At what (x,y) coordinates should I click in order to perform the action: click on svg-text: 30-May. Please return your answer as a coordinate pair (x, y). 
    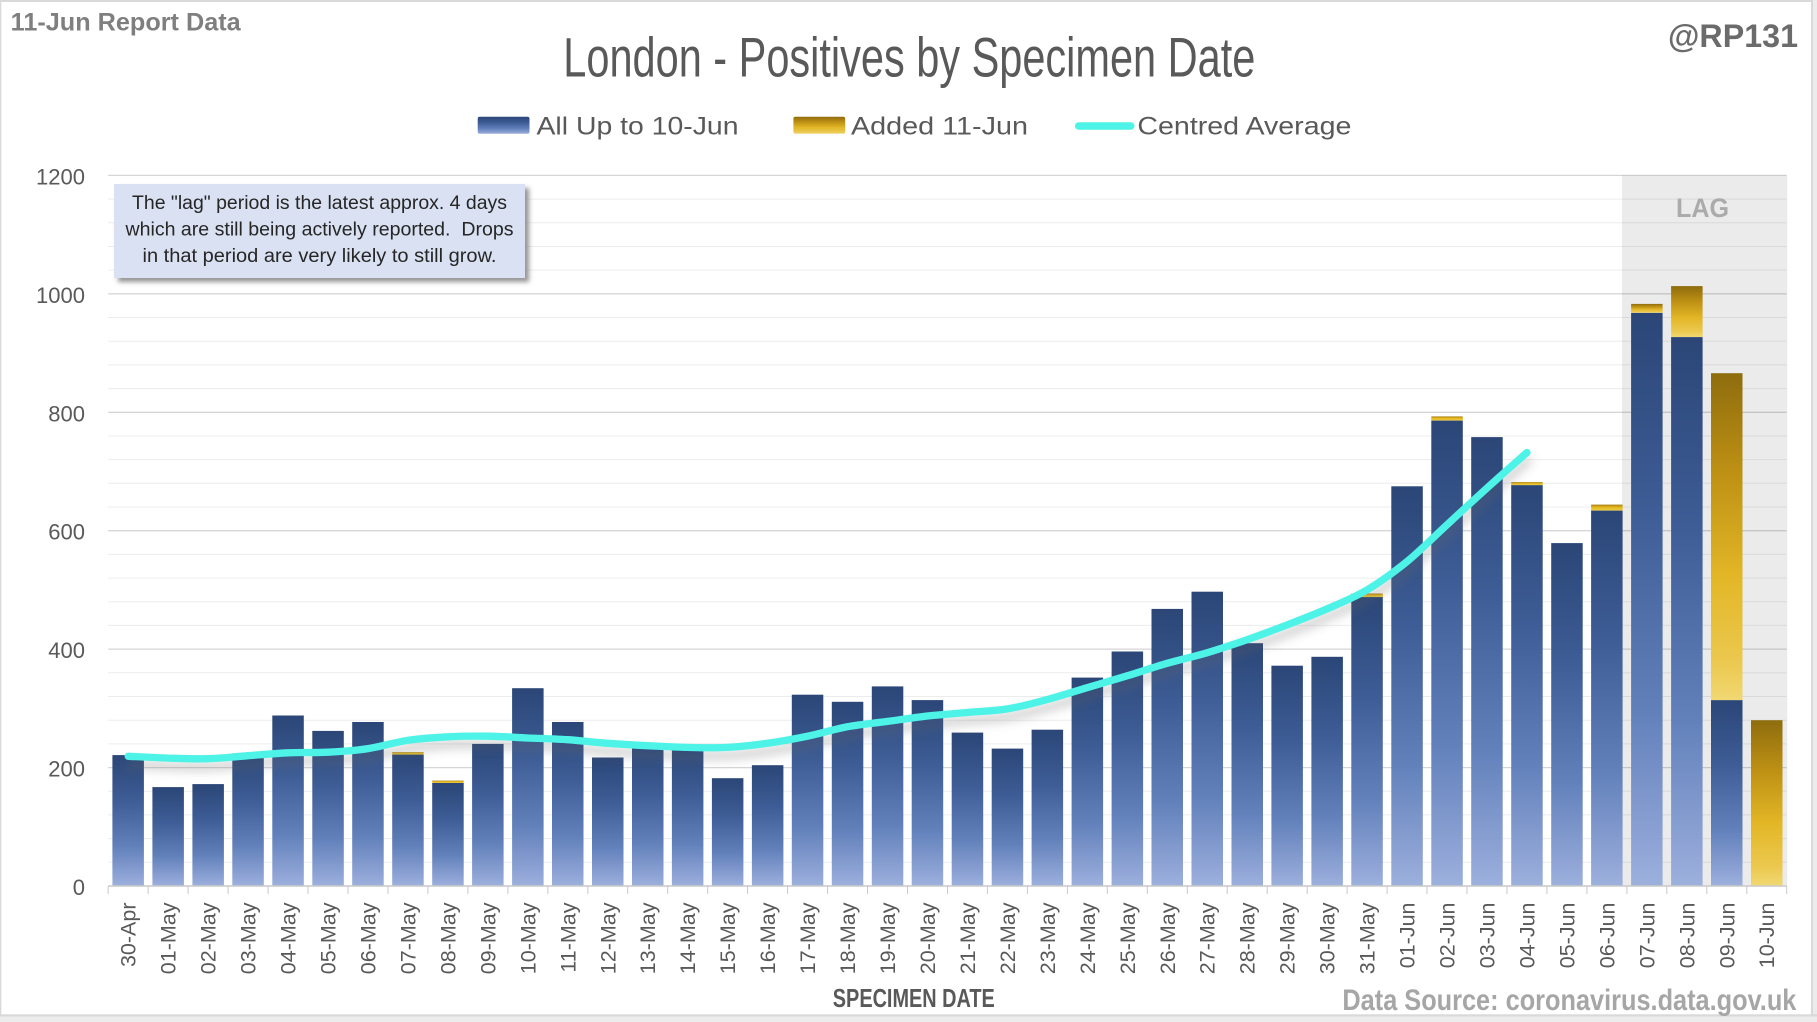
    Looking at the image, I should click on (1328, 938).